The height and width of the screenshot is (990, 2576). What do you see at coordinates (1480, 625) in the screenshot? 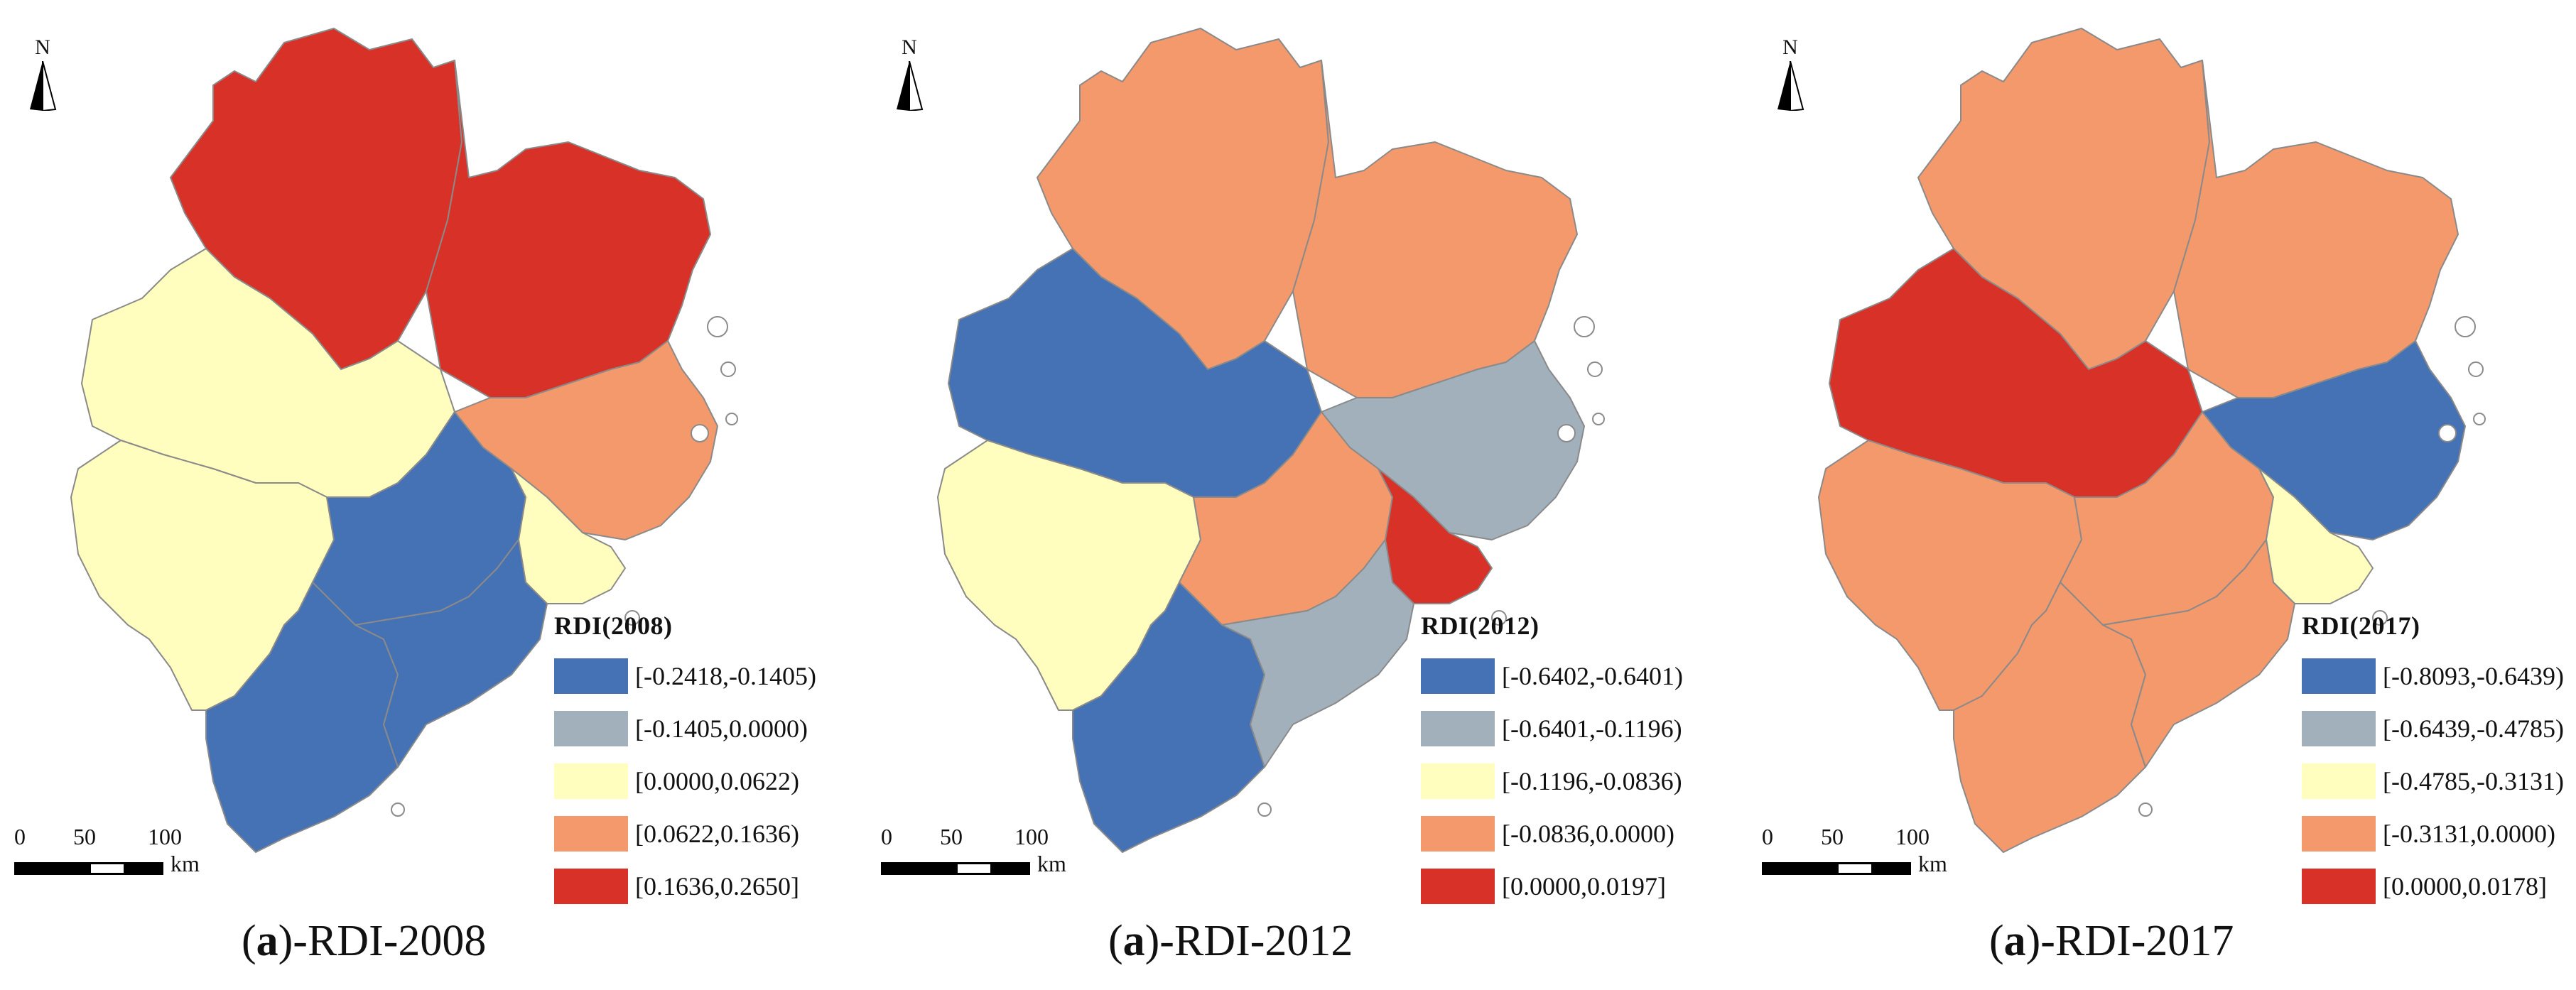
I see `legend-title: RDI(2012)` at bounding box center [1480, 625].